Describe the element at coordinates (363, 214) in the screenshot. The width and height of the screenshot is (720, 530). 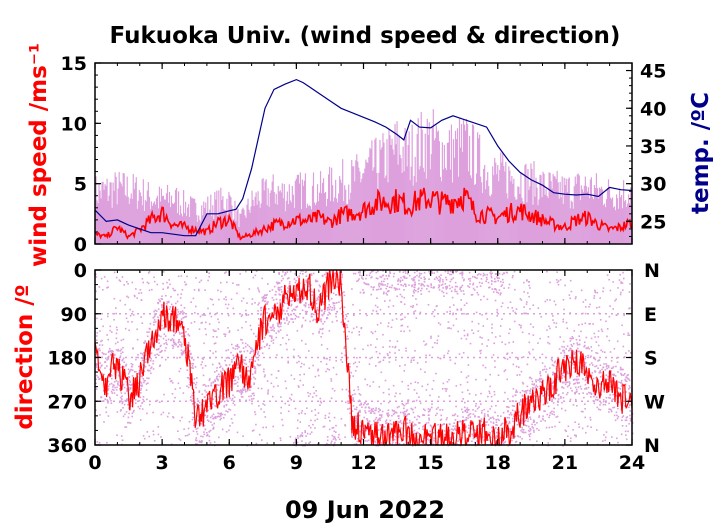
I see `wind-speed-line` at that location.